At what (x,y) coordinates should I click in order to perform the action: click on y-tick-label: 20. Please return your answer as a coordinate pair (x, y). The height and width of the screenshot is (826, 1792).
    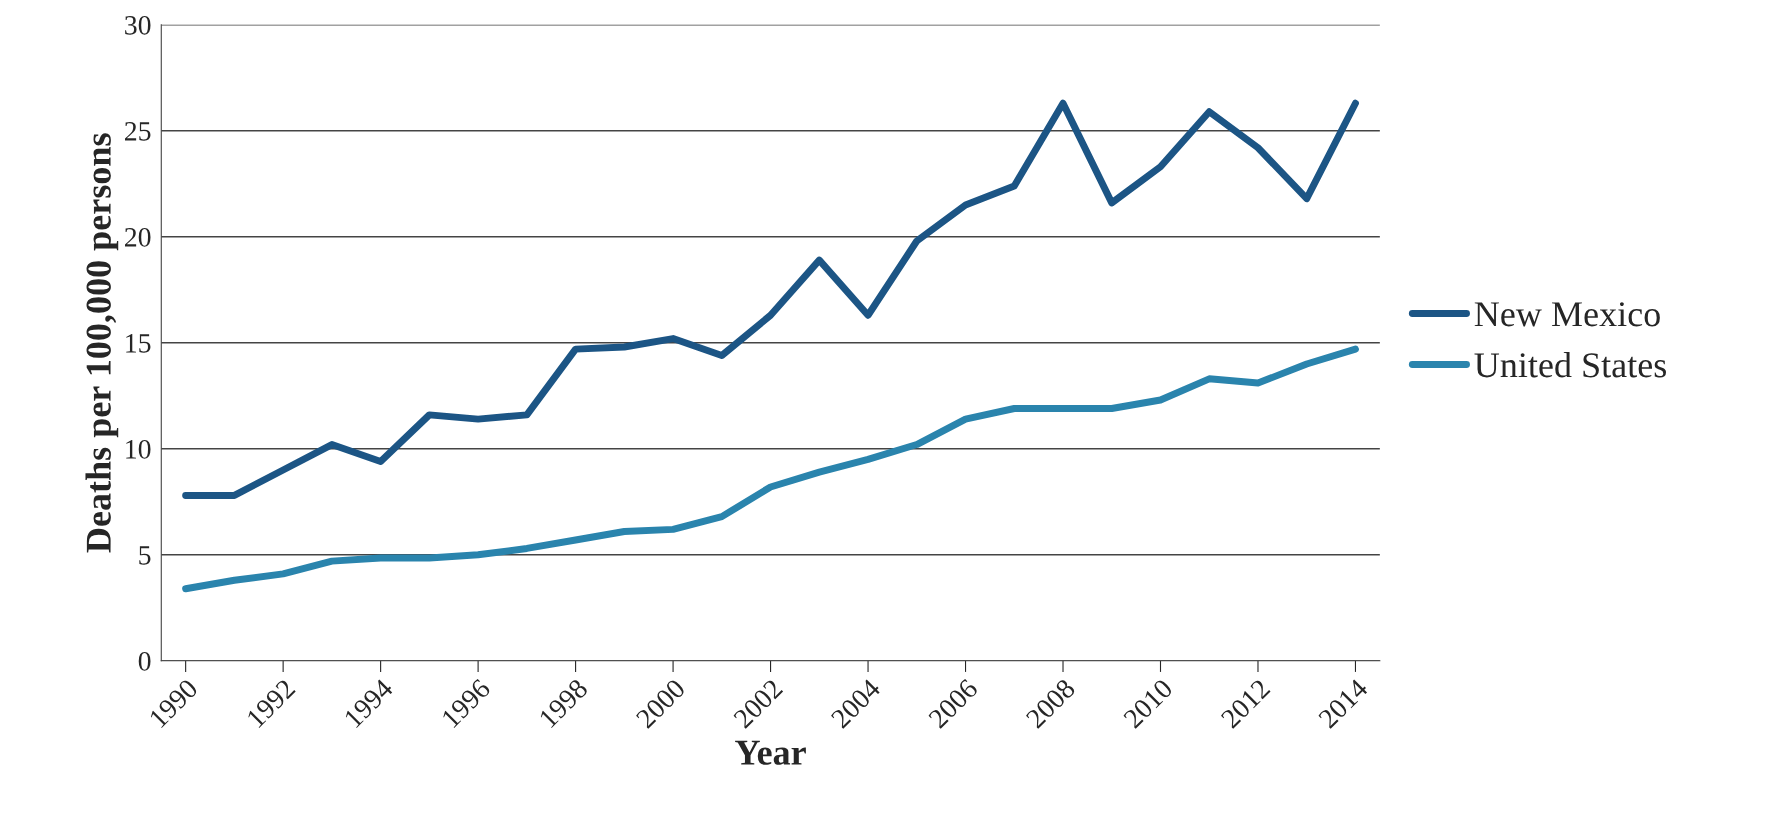
    Looking at the image, I should click on (138, 237).